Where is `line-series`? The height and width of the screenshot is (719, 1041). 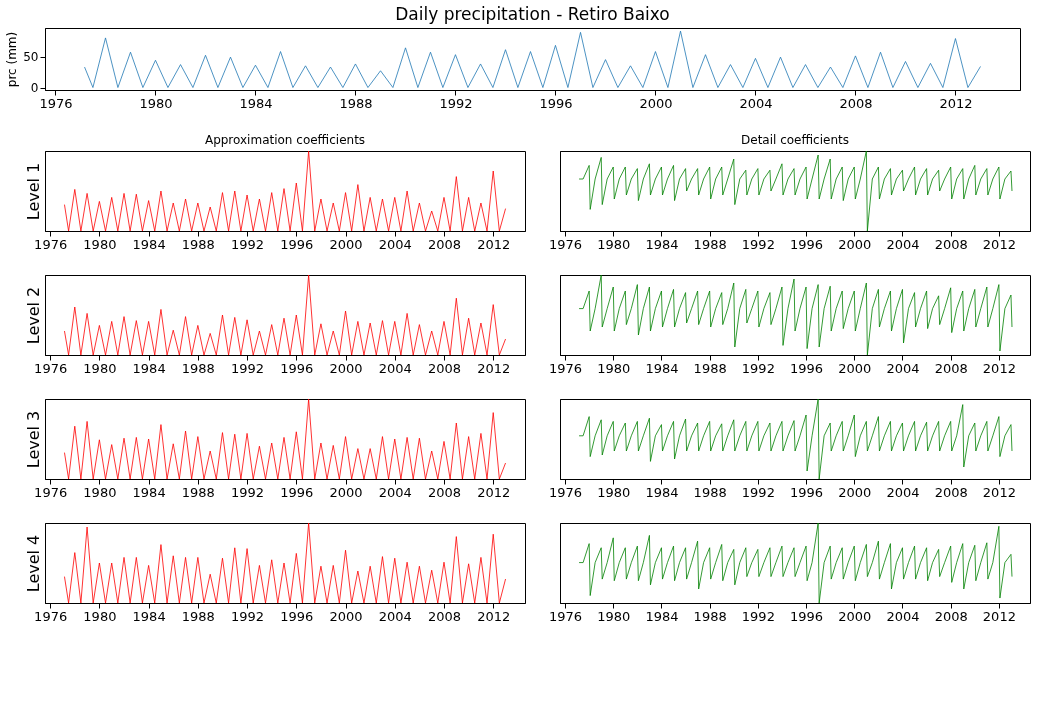
line-series is located at coordinates (532, 59).